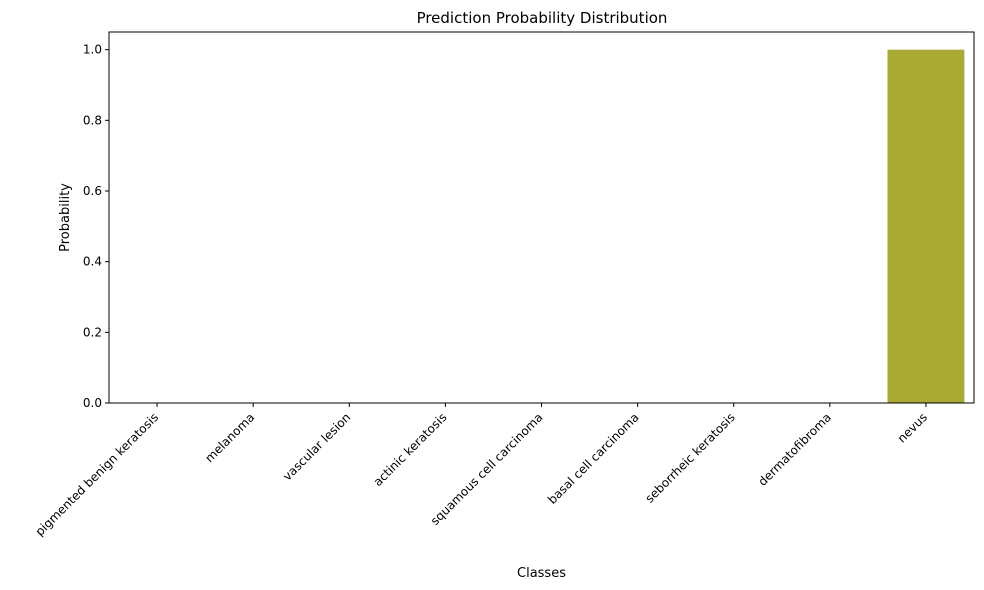 This screenshot has height=590, width=984. Describe the element at coordinates (92, 50) in the screenshot. I see `y-tick-label: 1.0` at that location.